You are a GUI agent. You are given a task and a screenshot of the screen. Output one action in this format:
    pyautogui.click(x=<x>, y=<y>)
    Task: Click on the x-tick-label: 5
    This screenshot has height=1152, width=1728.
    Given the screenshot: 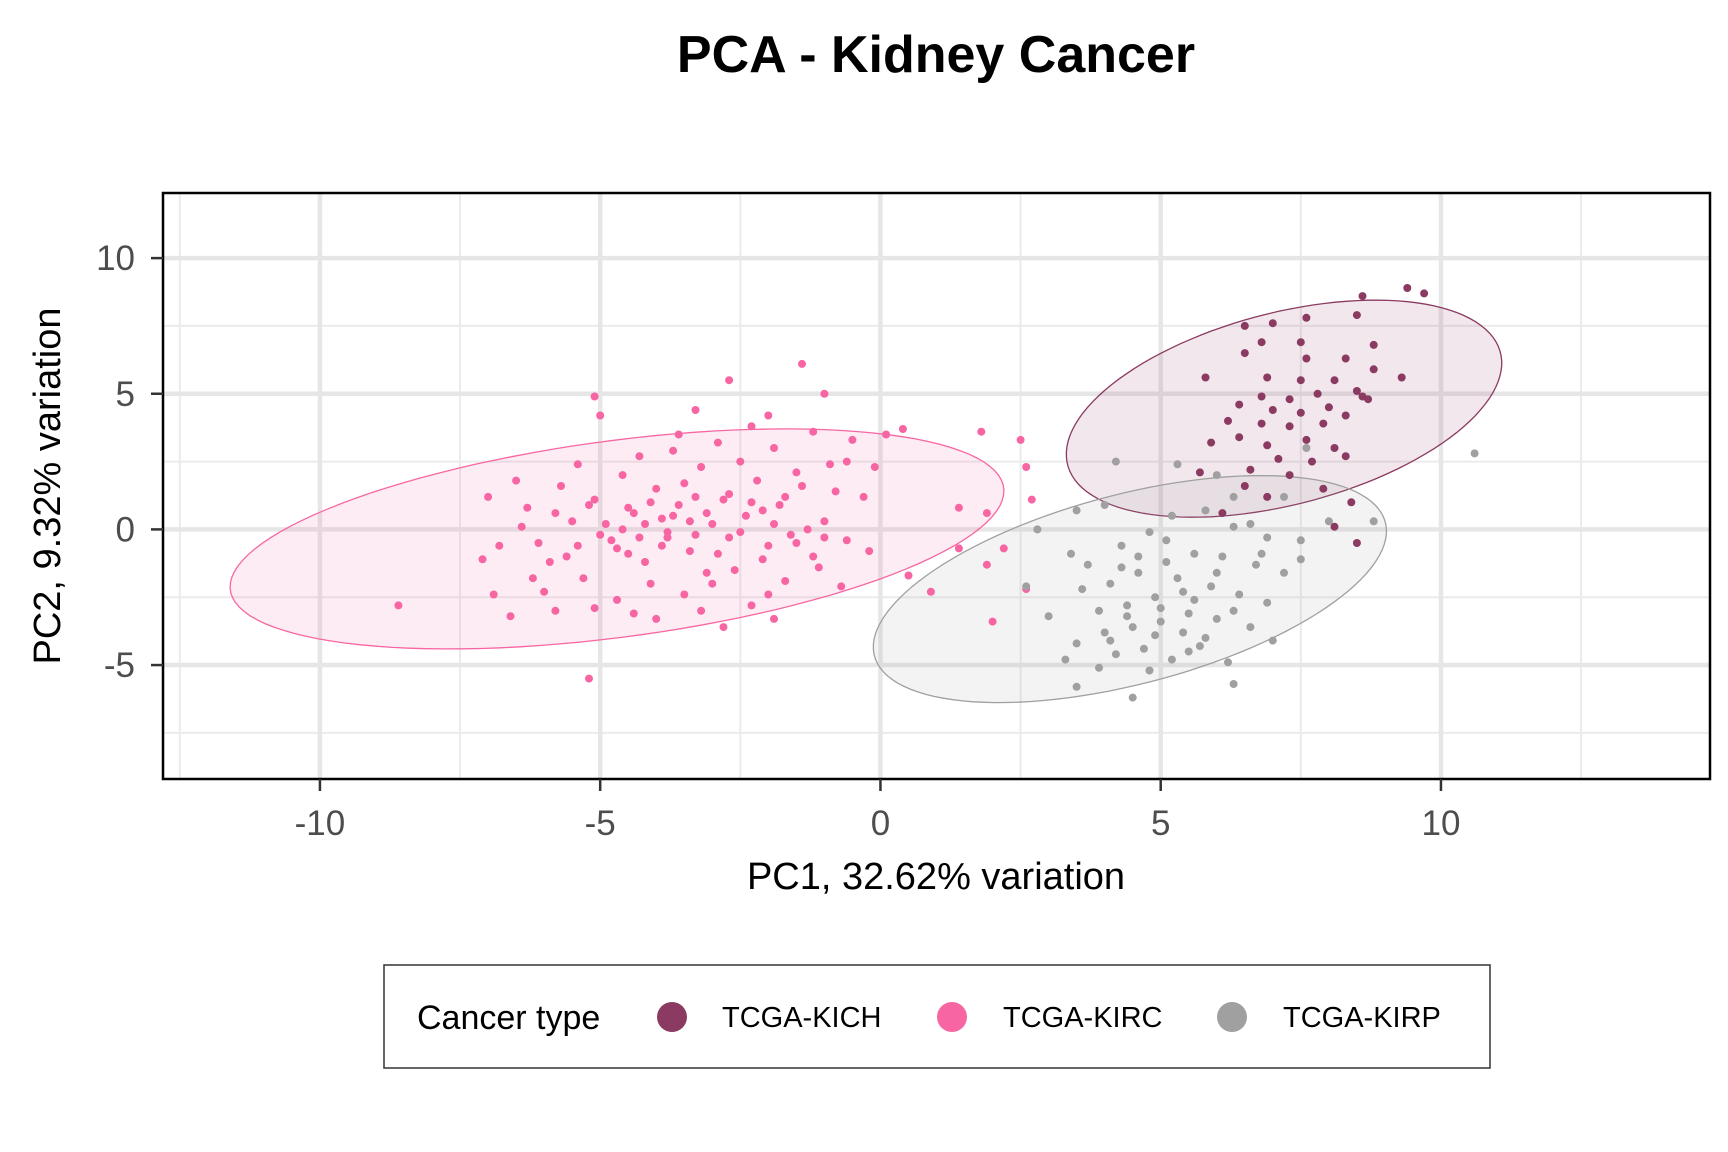 What is the action you would take?
    pyautogui.click(x=1160, y=823)
    